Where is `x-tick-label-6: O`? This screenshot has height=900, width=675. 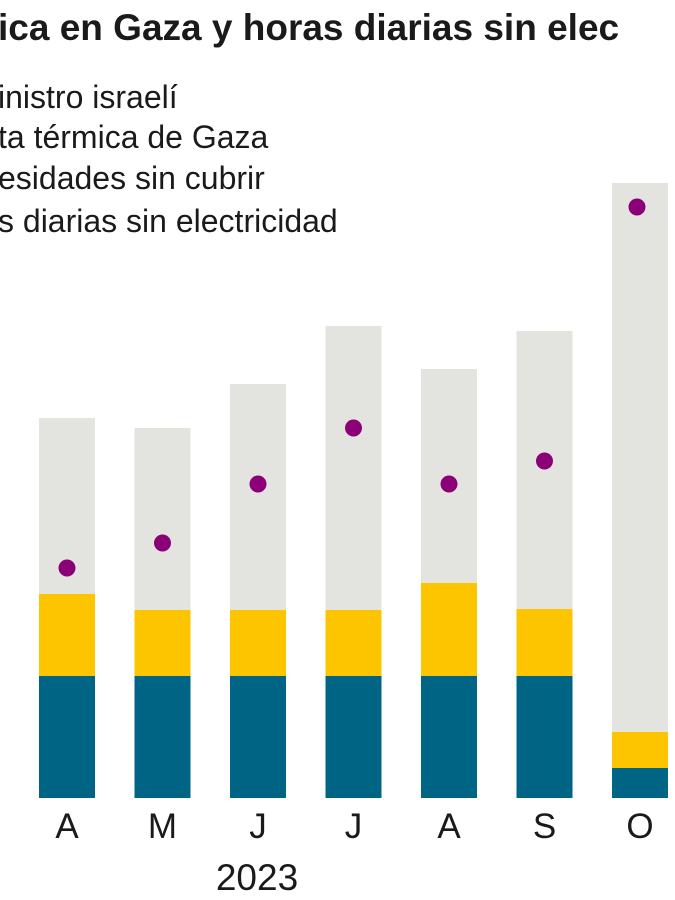
x-tick-label-6: O is located at coordinates (639, 826).